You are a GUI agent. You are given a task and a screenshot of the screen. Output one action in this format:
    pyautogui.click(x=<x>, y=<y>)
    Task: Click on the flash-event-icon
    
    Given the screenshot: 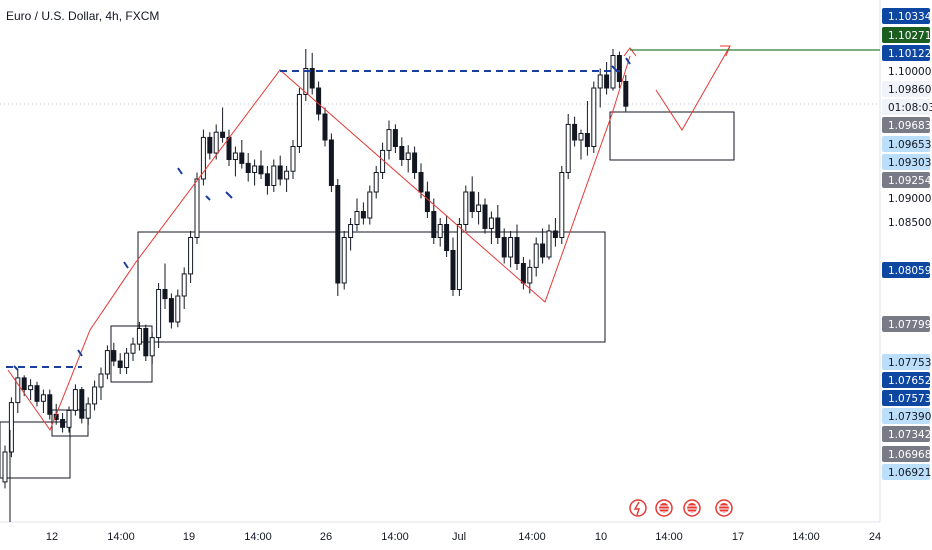 What is the action you would take?
    pyautogui.click(x=638, y=508)
    